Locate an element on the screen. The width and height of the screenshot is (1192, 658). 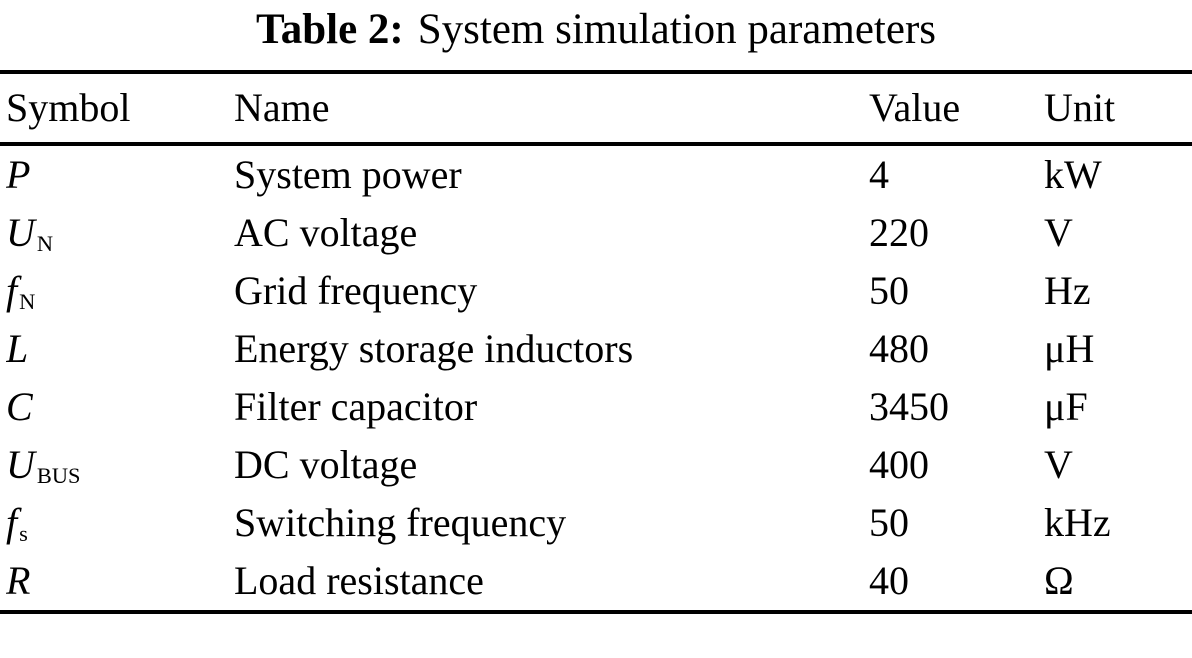
symbol-cell: UN is located at coordinates (120, 236).